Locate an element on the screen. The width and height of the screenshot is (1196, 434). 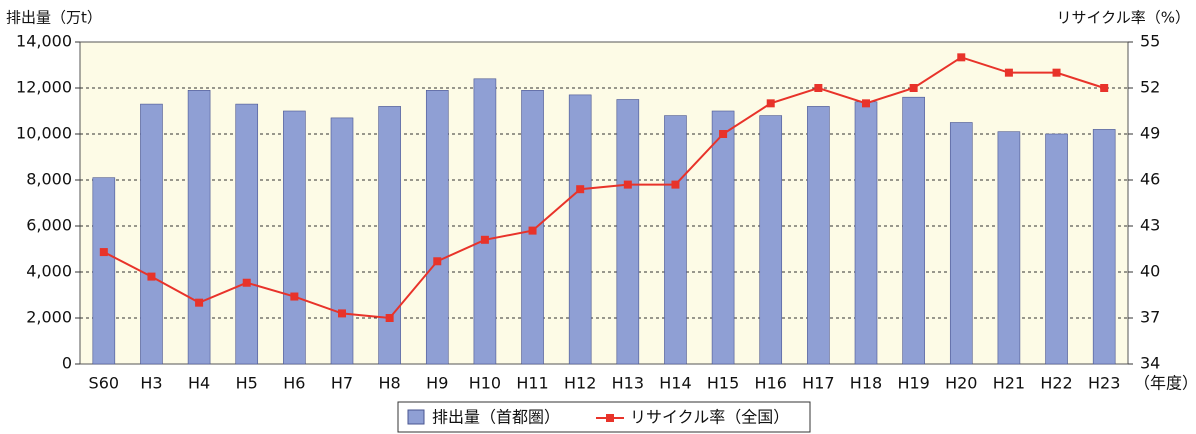
x-tick-label: S60 is located at coordinates (104, 383).